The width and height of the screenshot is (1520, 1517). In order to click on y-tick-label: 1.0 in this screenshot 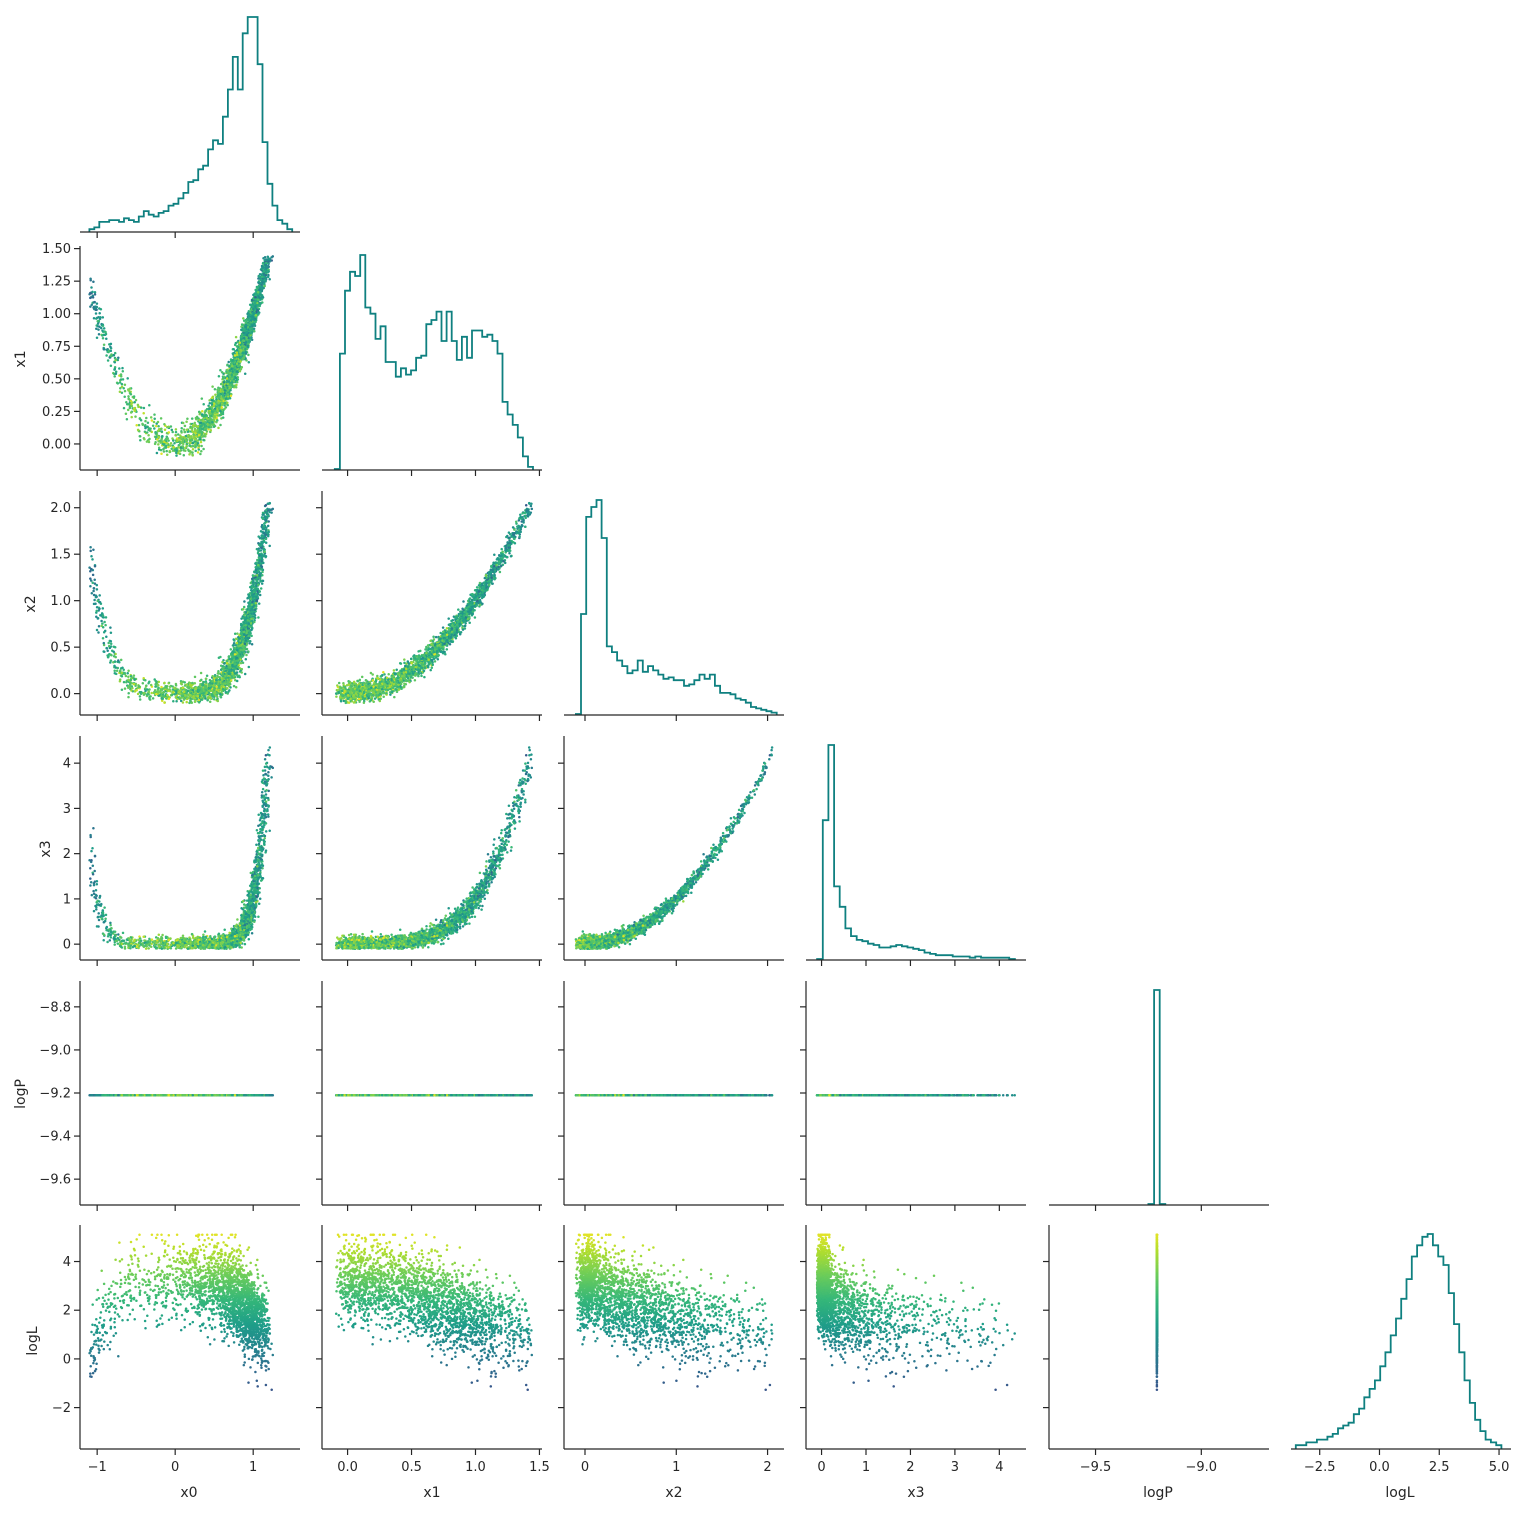, I will do `click(60, 601)`.